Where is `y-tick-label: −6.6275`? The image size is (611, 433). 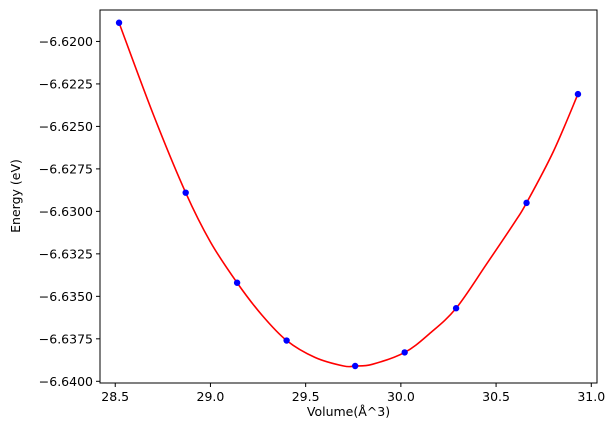
y-tick-label: −6.6275 is located at coordinates (66, 168).